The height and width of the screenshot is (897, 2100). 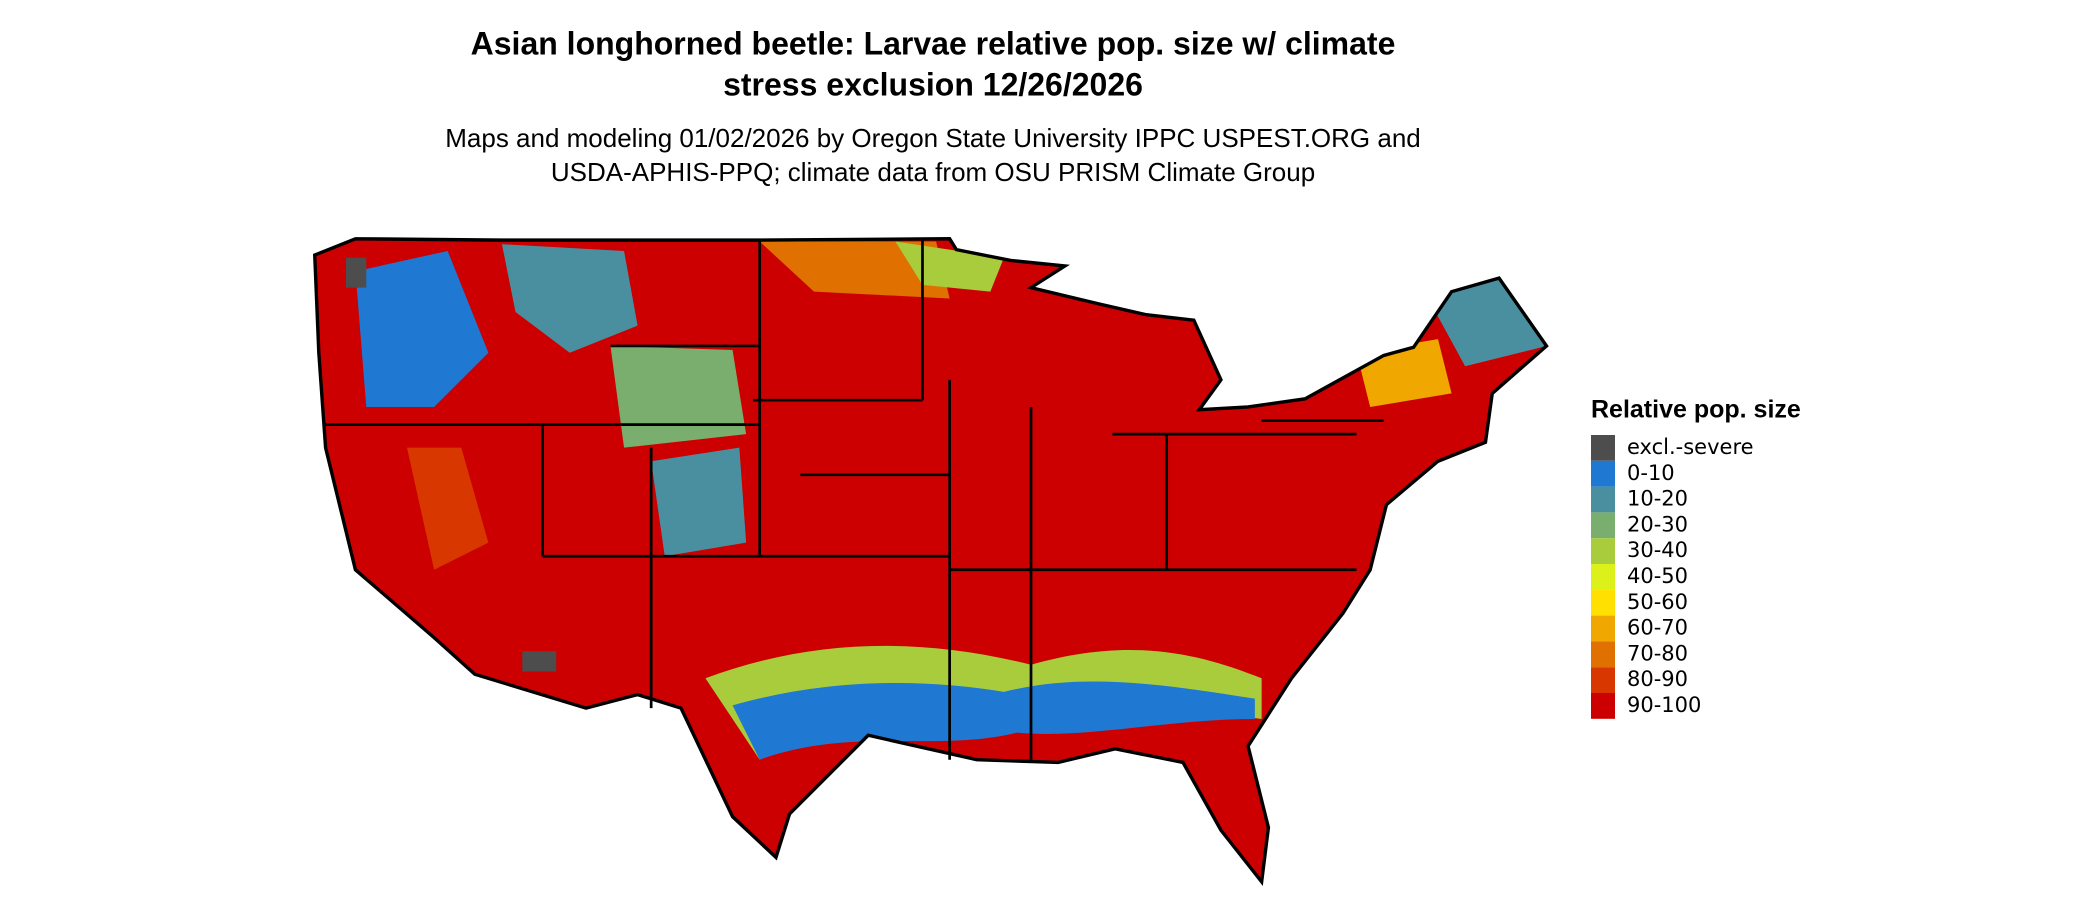 I want to click on legend-label: 30-40, so click(x=1657, y=550).